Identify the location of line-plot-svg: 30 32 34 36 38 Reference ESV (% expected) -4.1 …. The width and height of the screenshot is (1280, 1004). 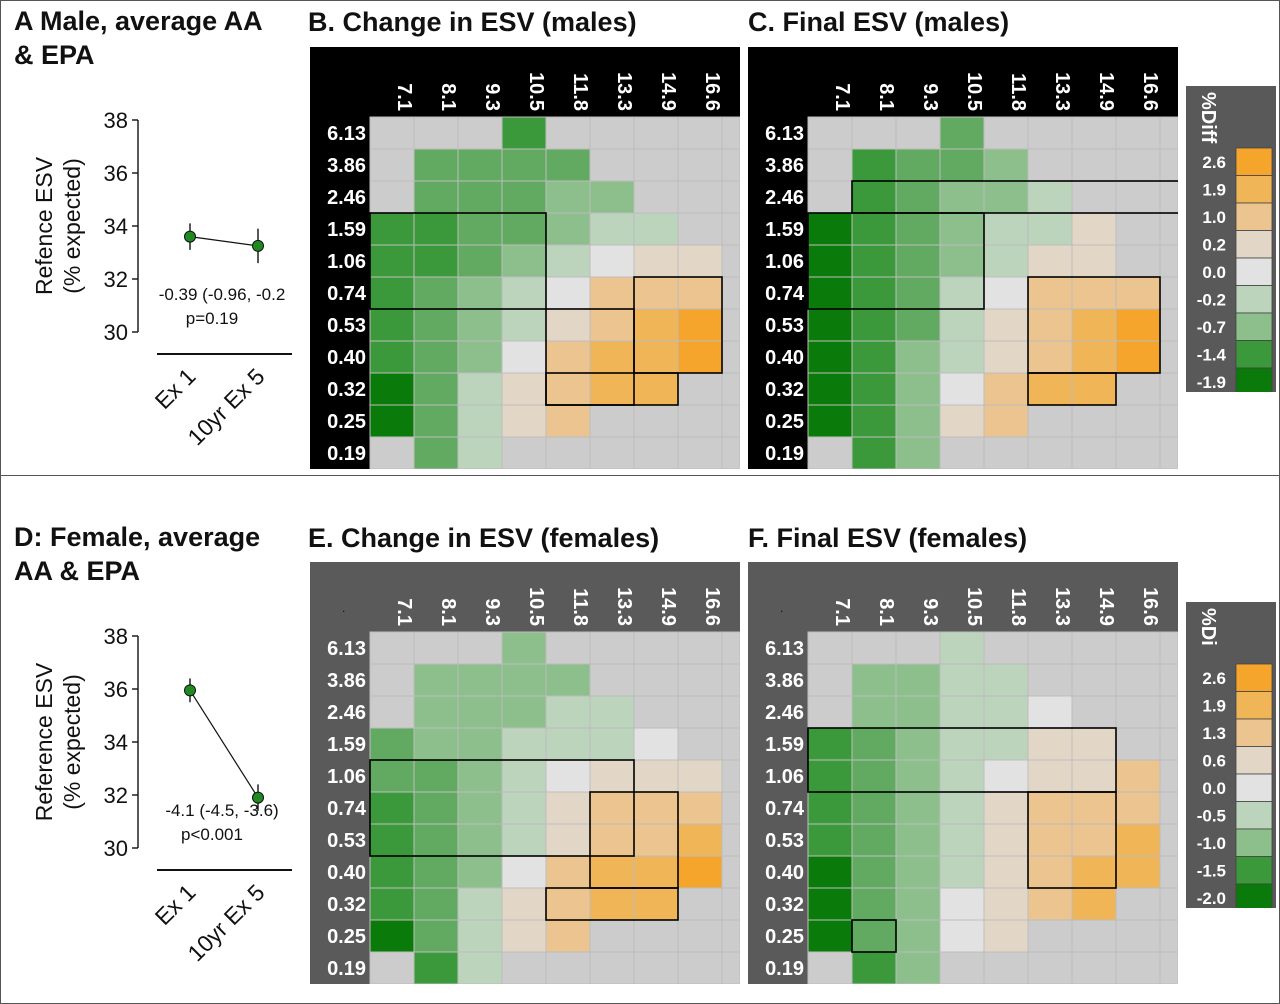
(161, 795).